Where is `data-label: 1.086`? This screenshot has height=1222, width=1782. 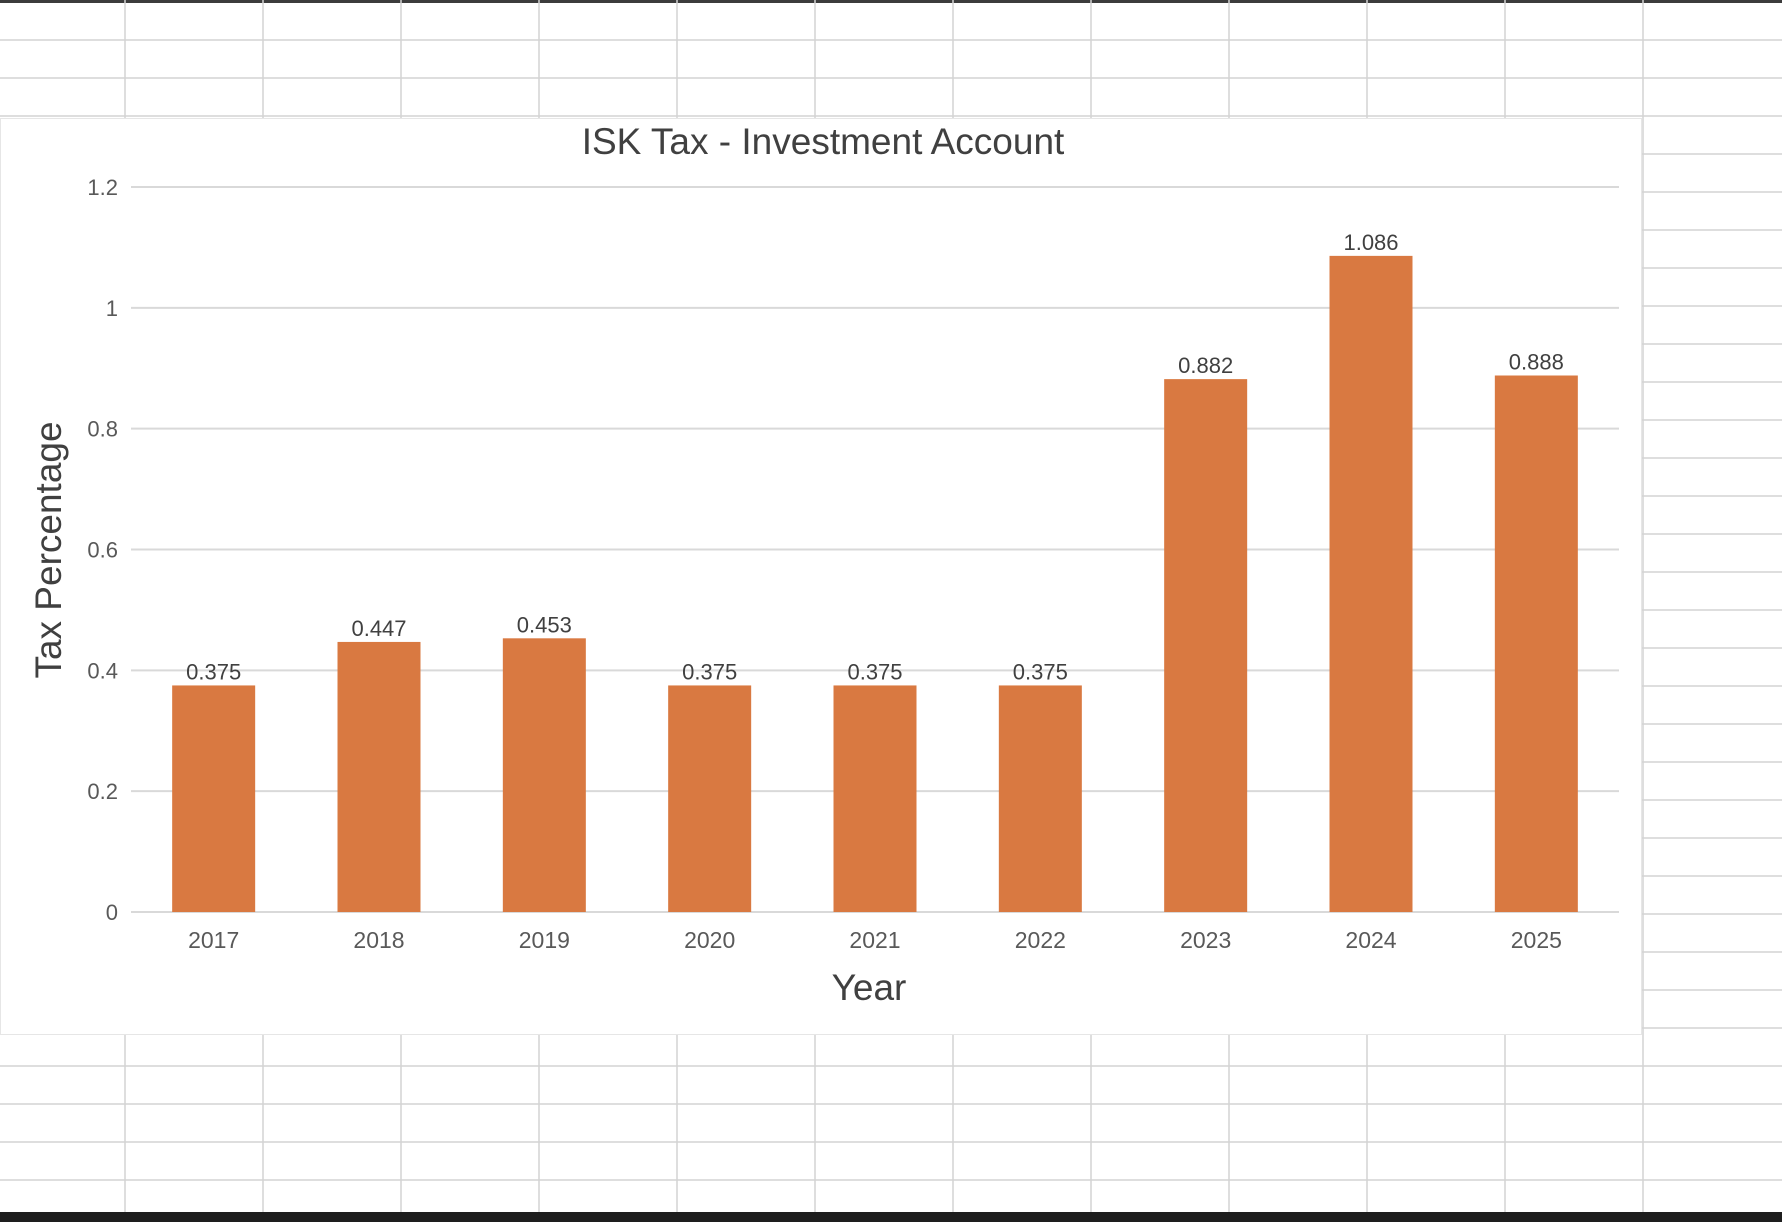 data-label: 1.086 is located at coordinates (1370, 242).